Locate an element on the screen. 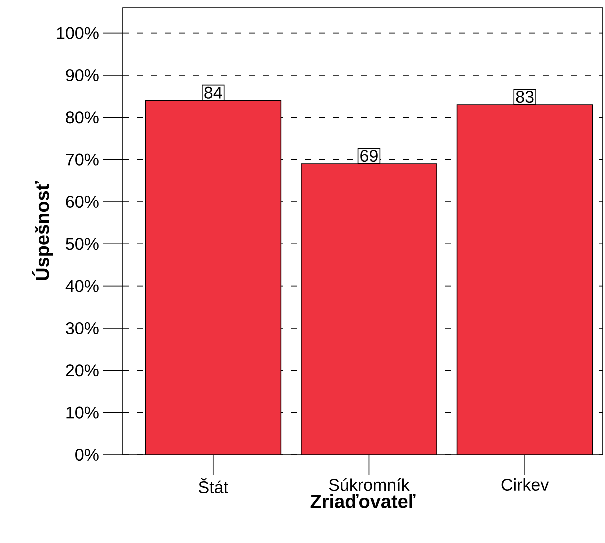  x-tick-label: Cirkev is located at coordinates (526, 485).